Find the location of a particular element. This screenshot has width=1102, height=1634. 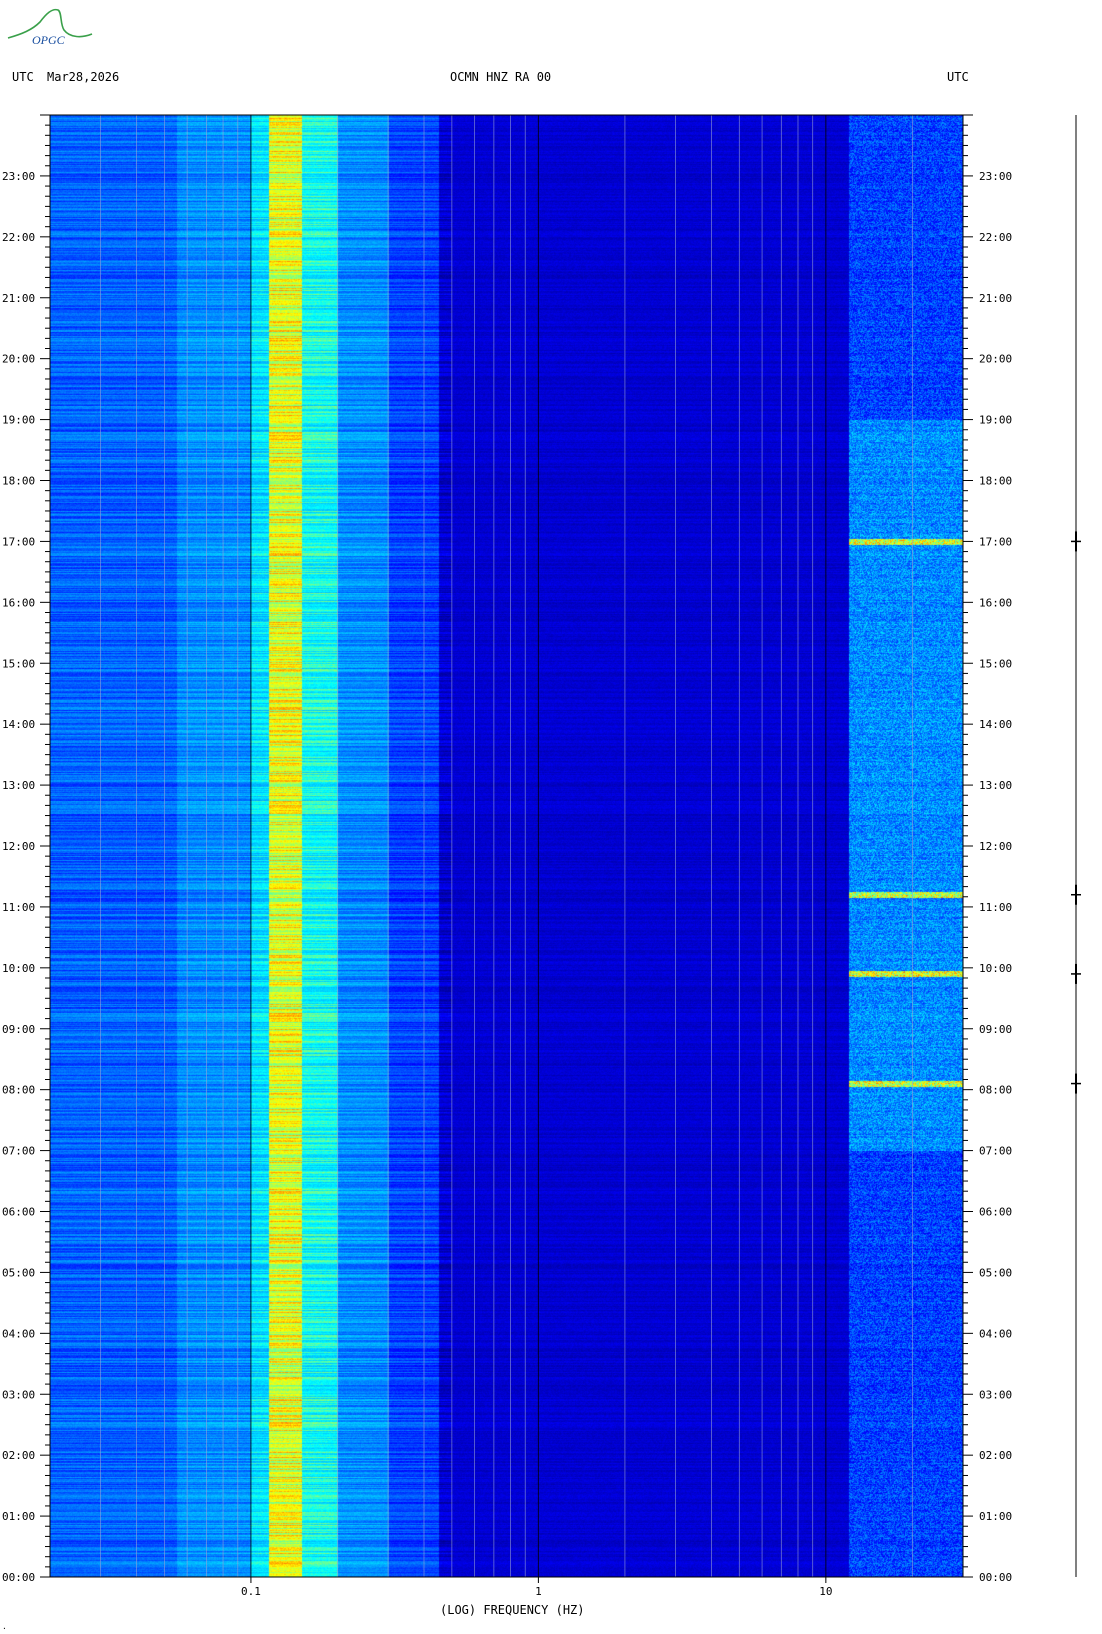

y-tick-label-right: 18:00 is located at coordinates (995, 481).